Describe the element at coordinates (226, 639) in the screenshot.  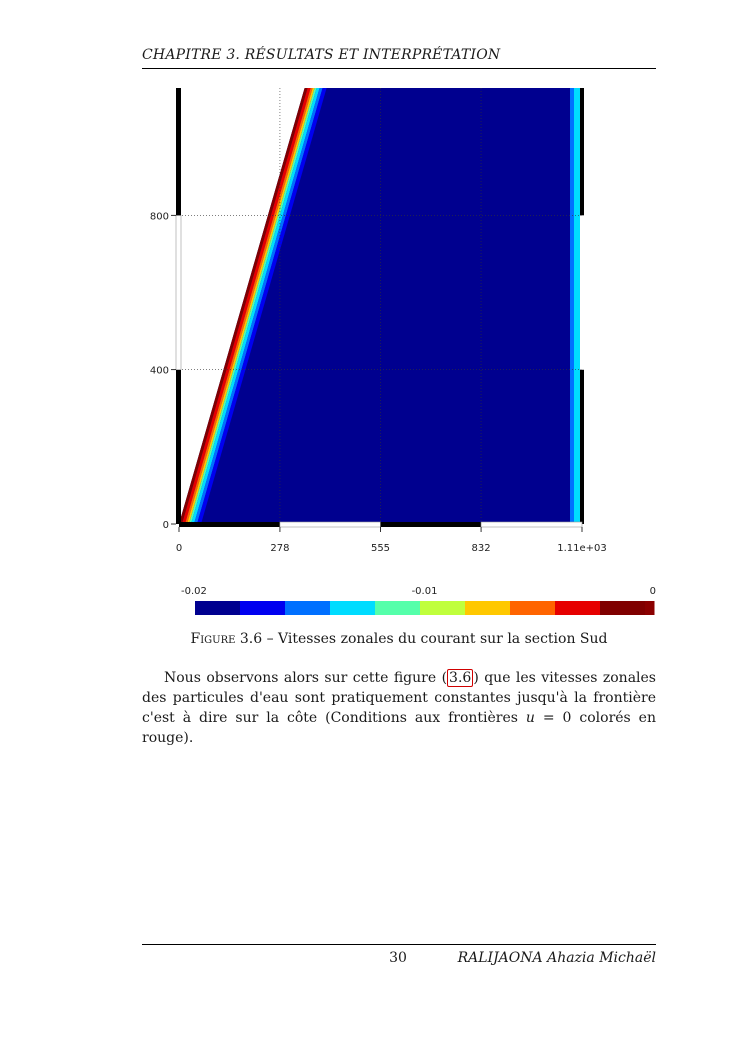
I see `caption-label: Figure 3.6` at that location.